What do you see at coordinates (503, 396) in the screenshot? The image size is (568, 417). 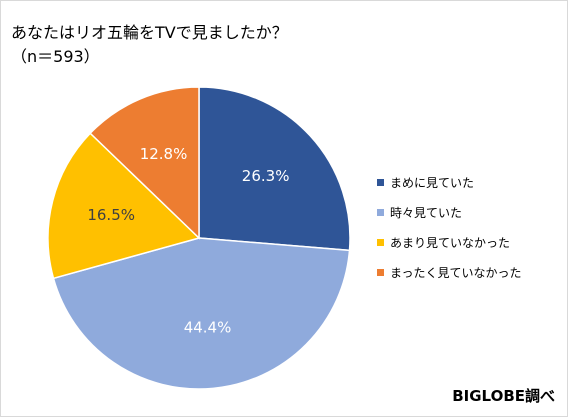 I see `source-credit: BIGLOBE調べ` at bounding box center [503, 396].